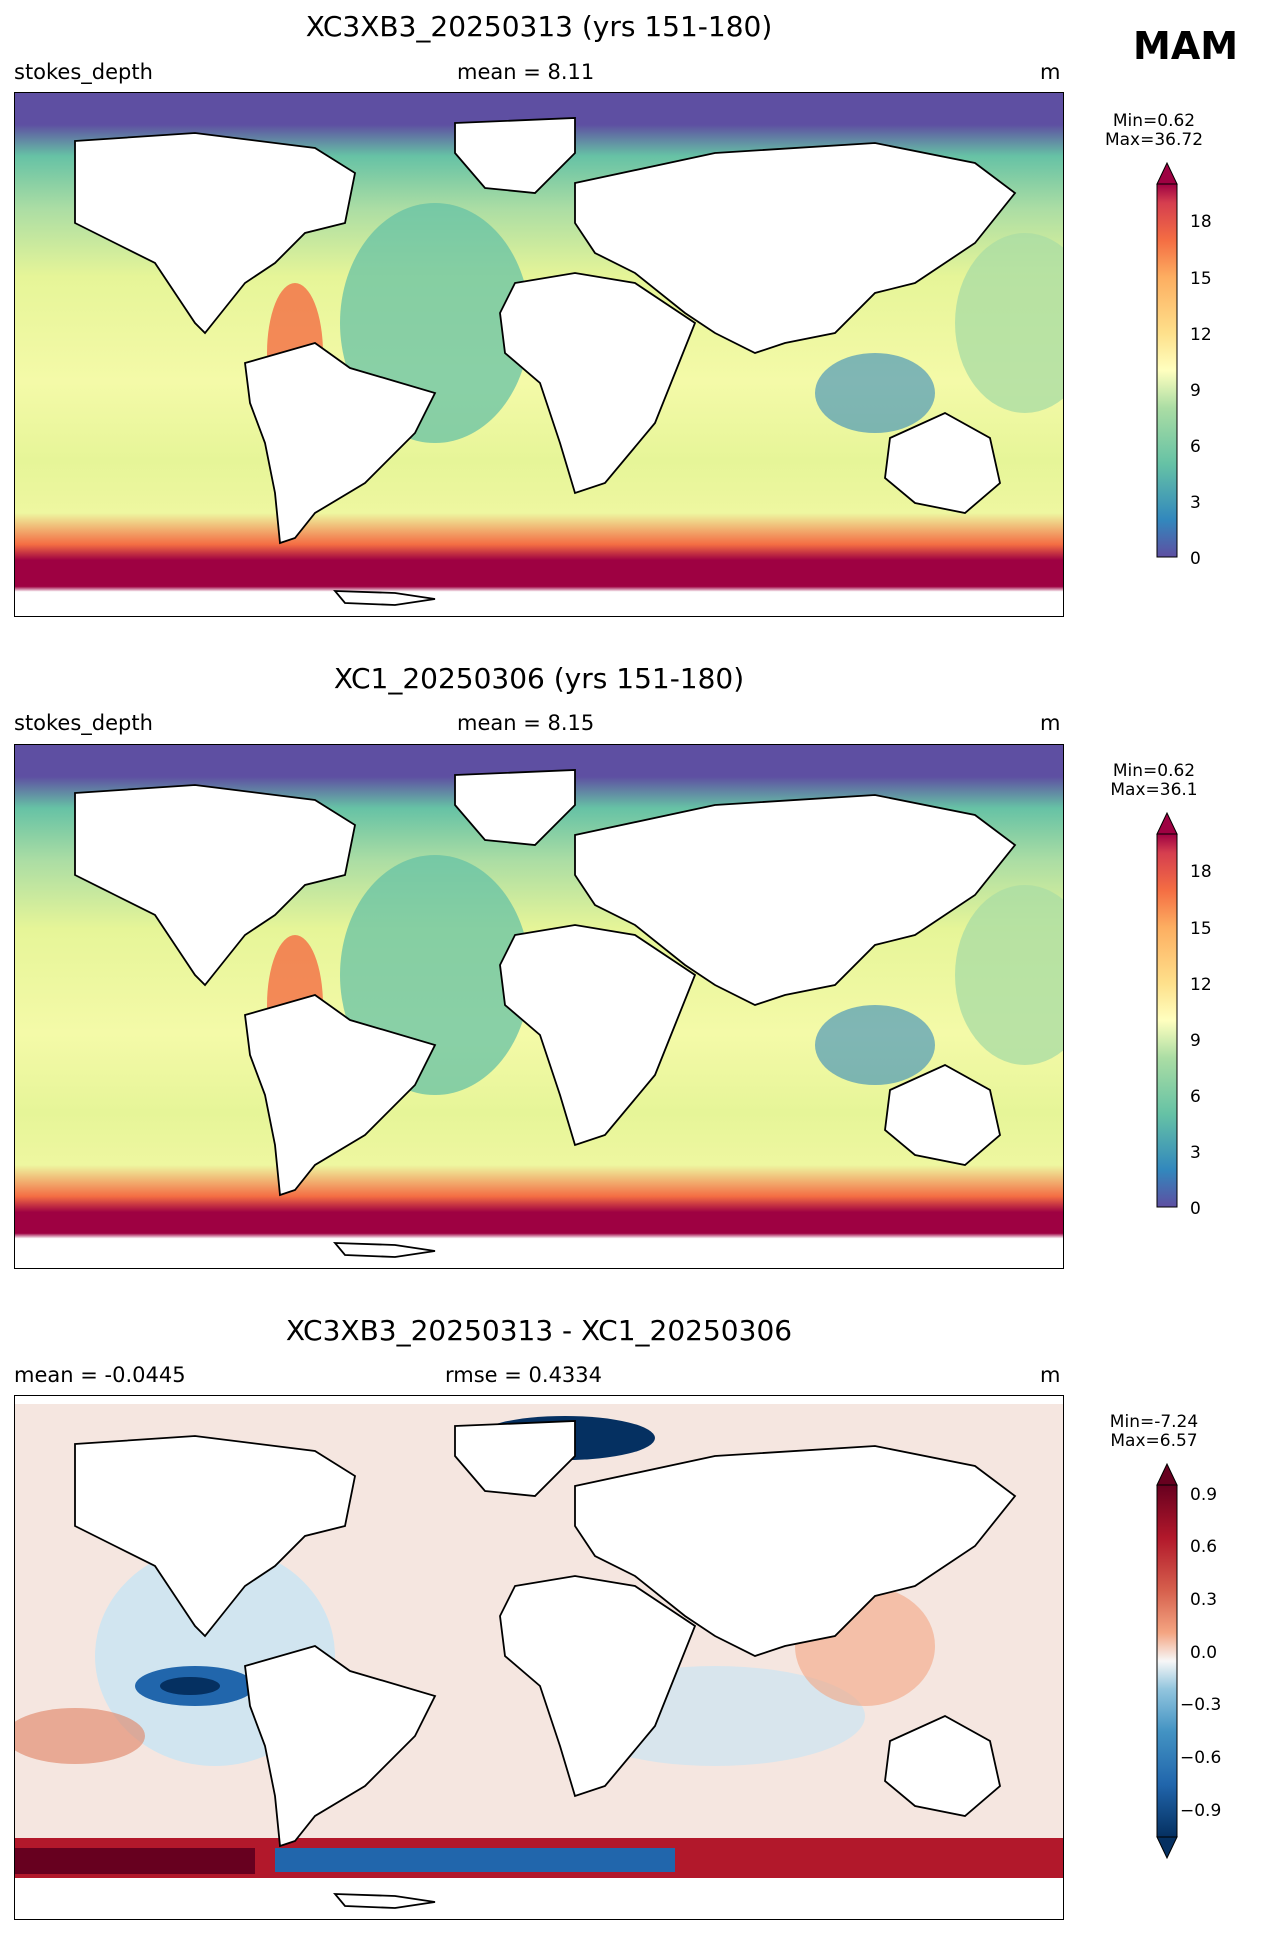  I want to click on panel3-rmse-label: rmse = 0.4334, so click(524, 1375).